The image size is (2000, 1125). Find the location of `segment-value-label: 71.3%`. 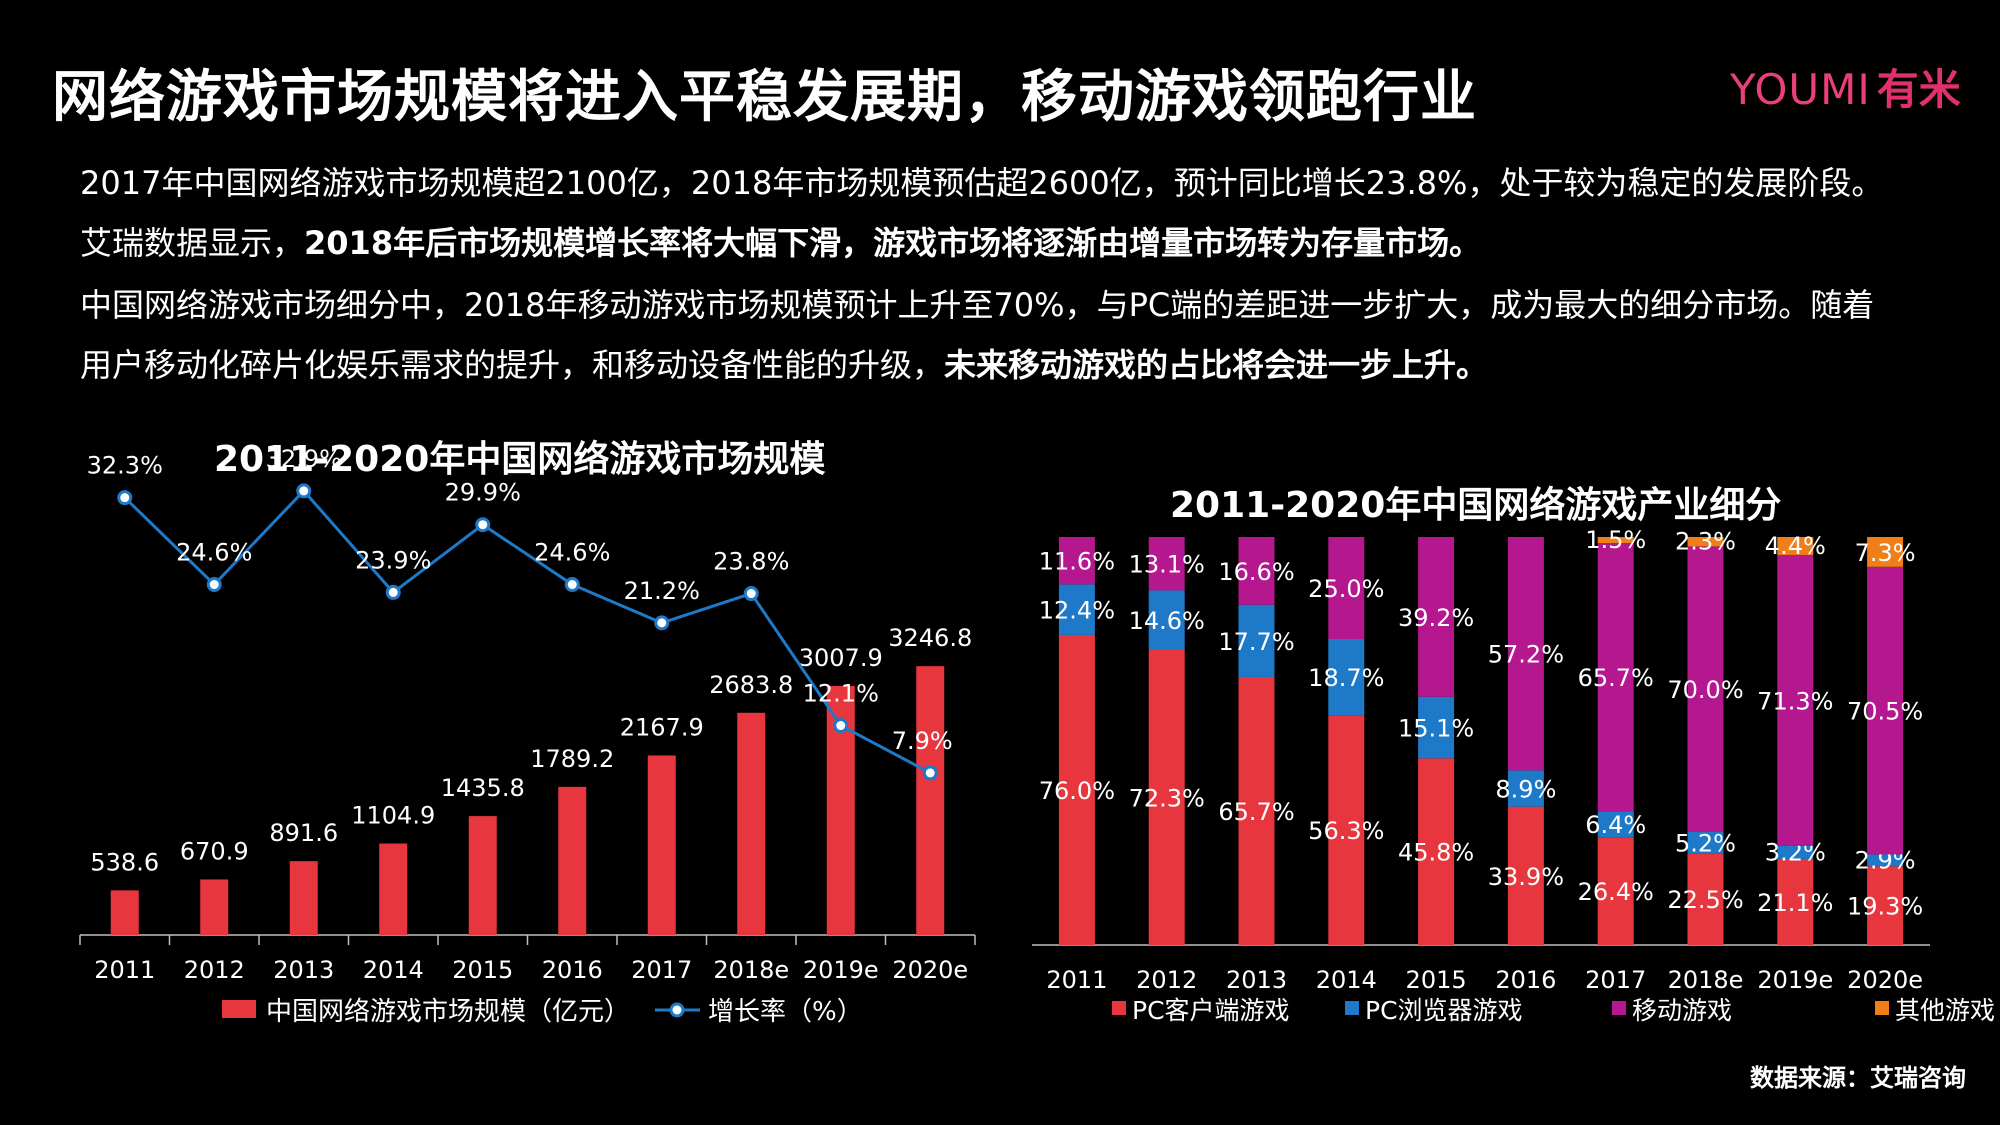

segment-value-label: 71.3% is located at coordinates (1795, 701).